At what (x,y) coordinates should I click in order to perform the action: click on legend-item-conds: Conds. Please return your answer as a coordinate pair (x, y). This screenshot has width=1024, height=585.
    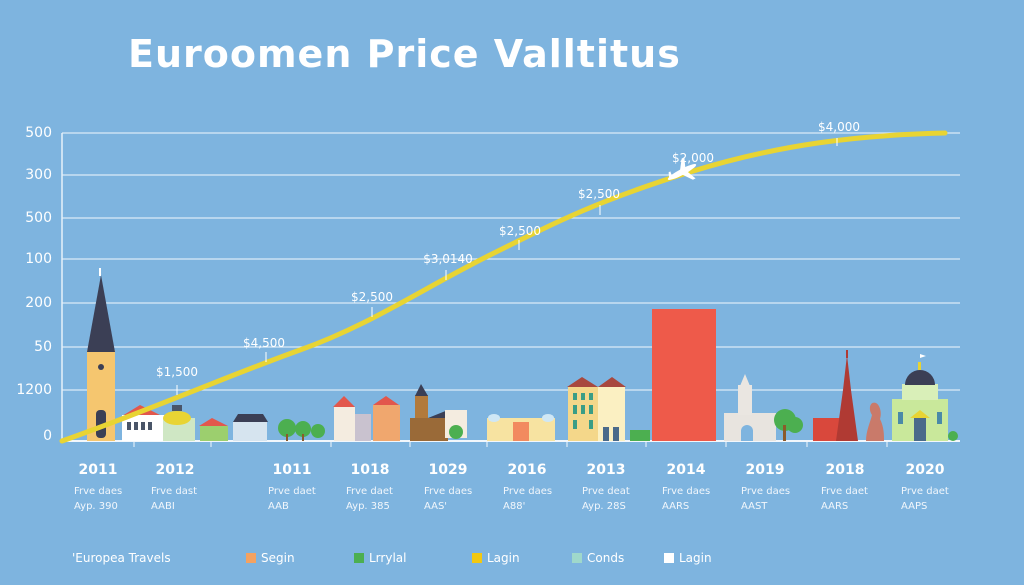
    Looking at the image, I should click on (598, 558).